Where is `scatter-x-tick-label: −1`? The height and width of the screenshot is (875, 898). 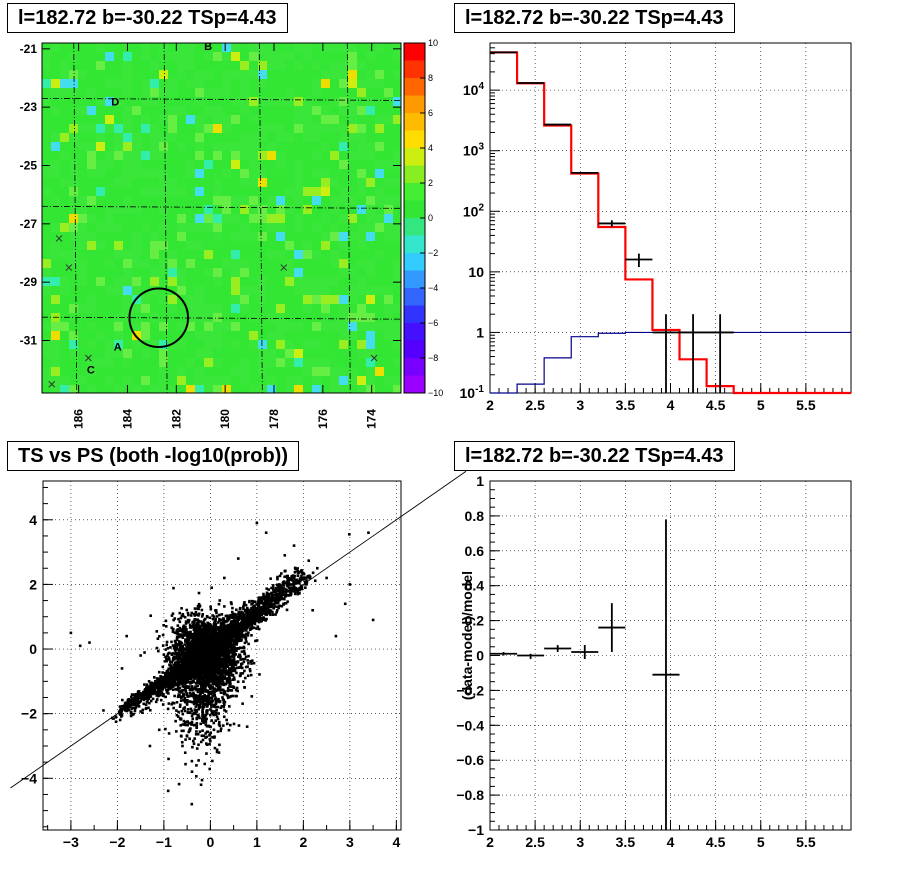 scatter-x-tick-label: −1 is located at coordinates (164, 842).